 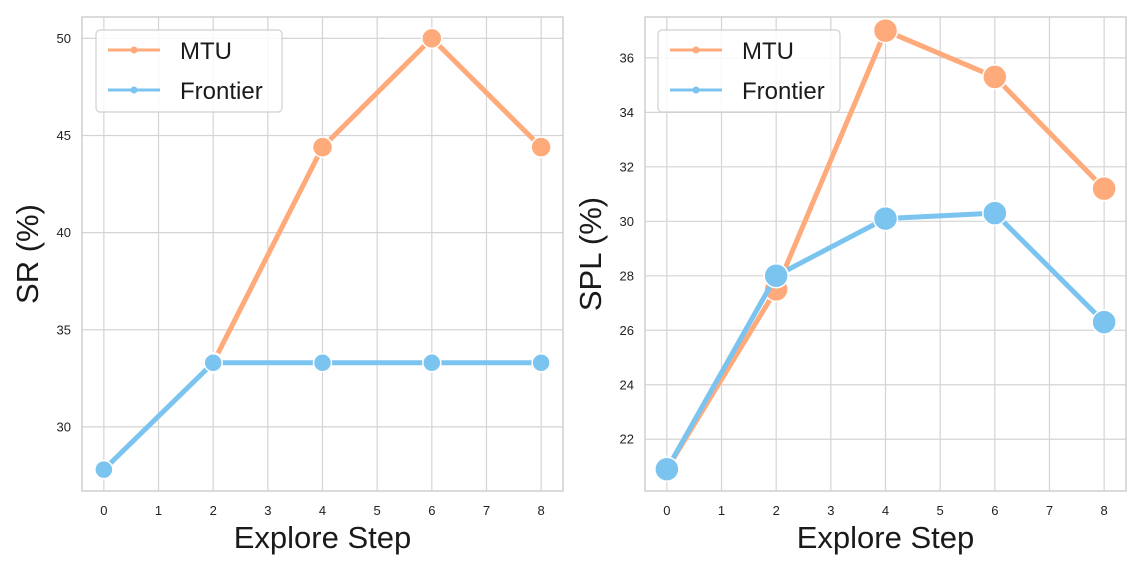 What do you see at coordinates (27, 254) in the screenshot?
I see `y-axis-title: SR (%)` at bounding box center [27, 254].